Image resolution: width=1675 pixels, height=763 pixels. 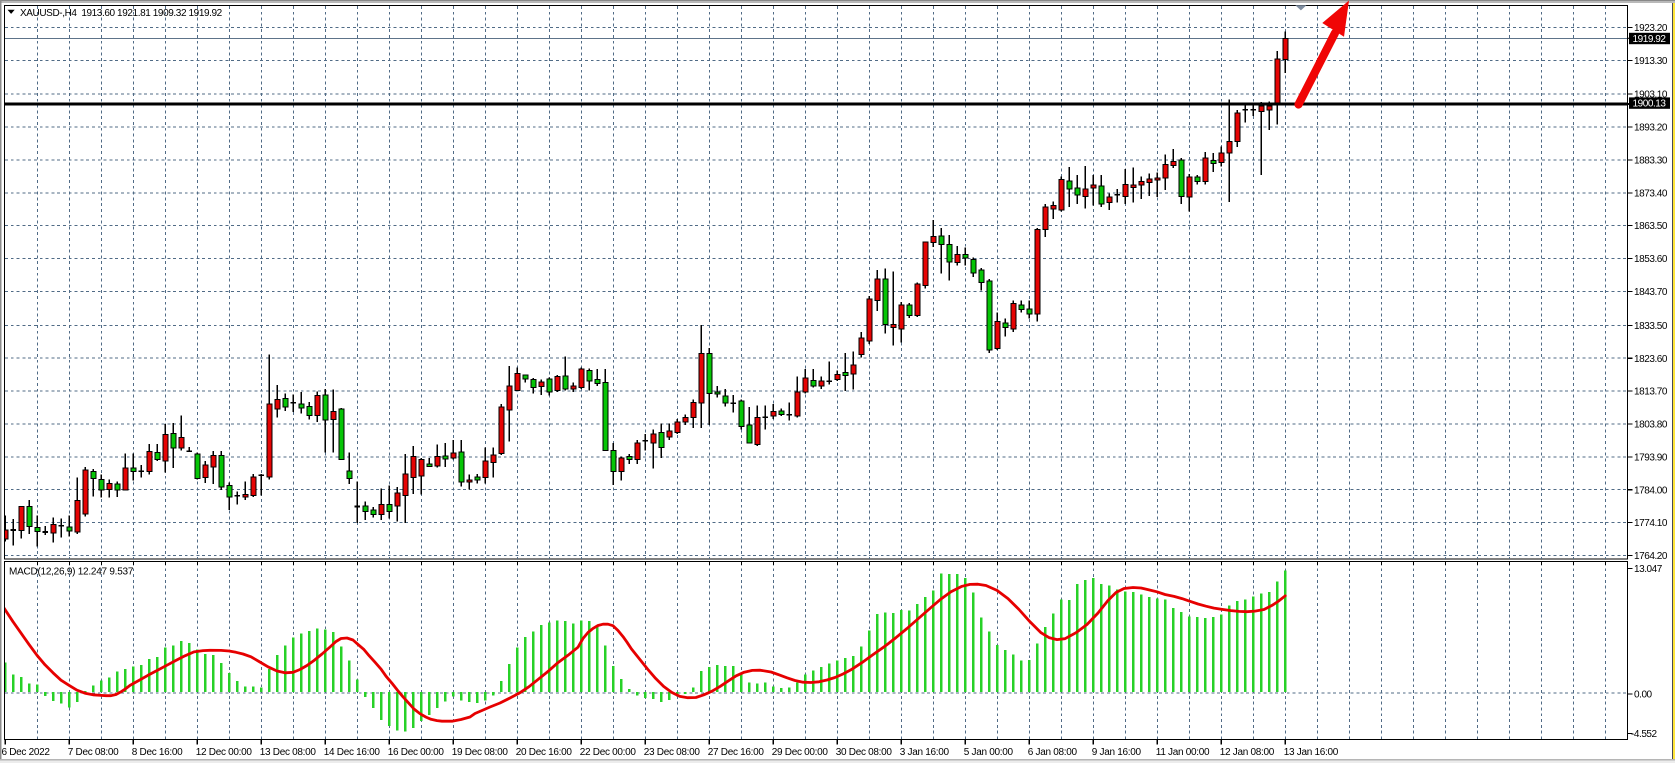 What do you see at coordinates (416, 752) in the screenshot?
I see `svg-text: 16 Dec 00:00` at bounding box center [416, 752].